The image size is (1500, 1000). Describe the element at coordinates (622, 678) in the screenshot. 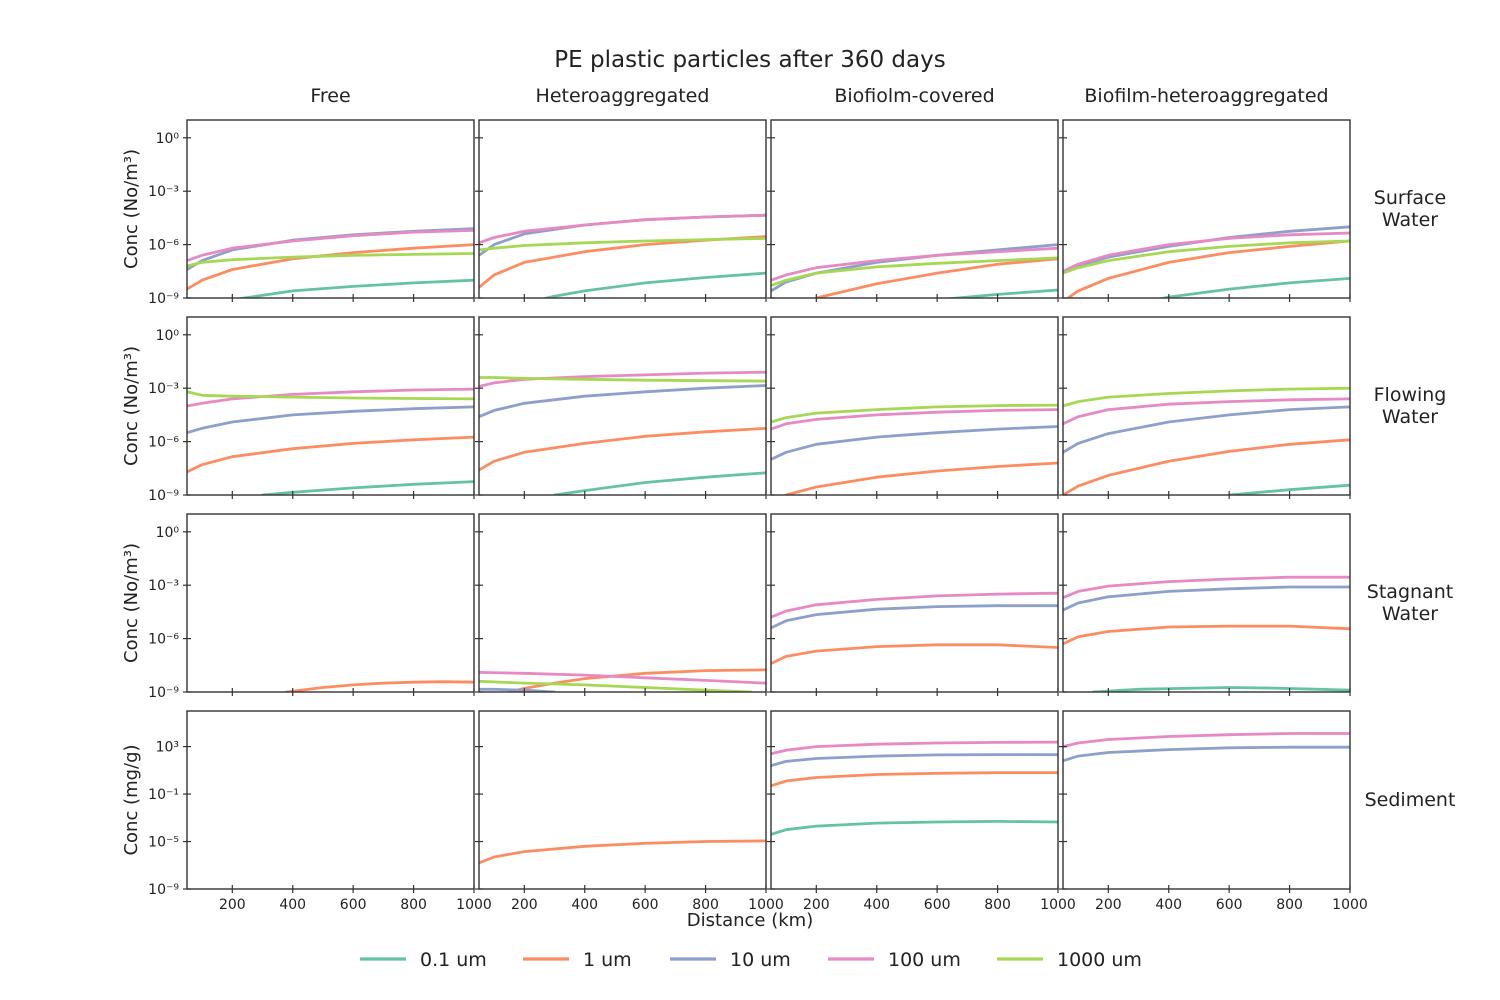

I see `series-line-100-um-r3-c2` at that location.